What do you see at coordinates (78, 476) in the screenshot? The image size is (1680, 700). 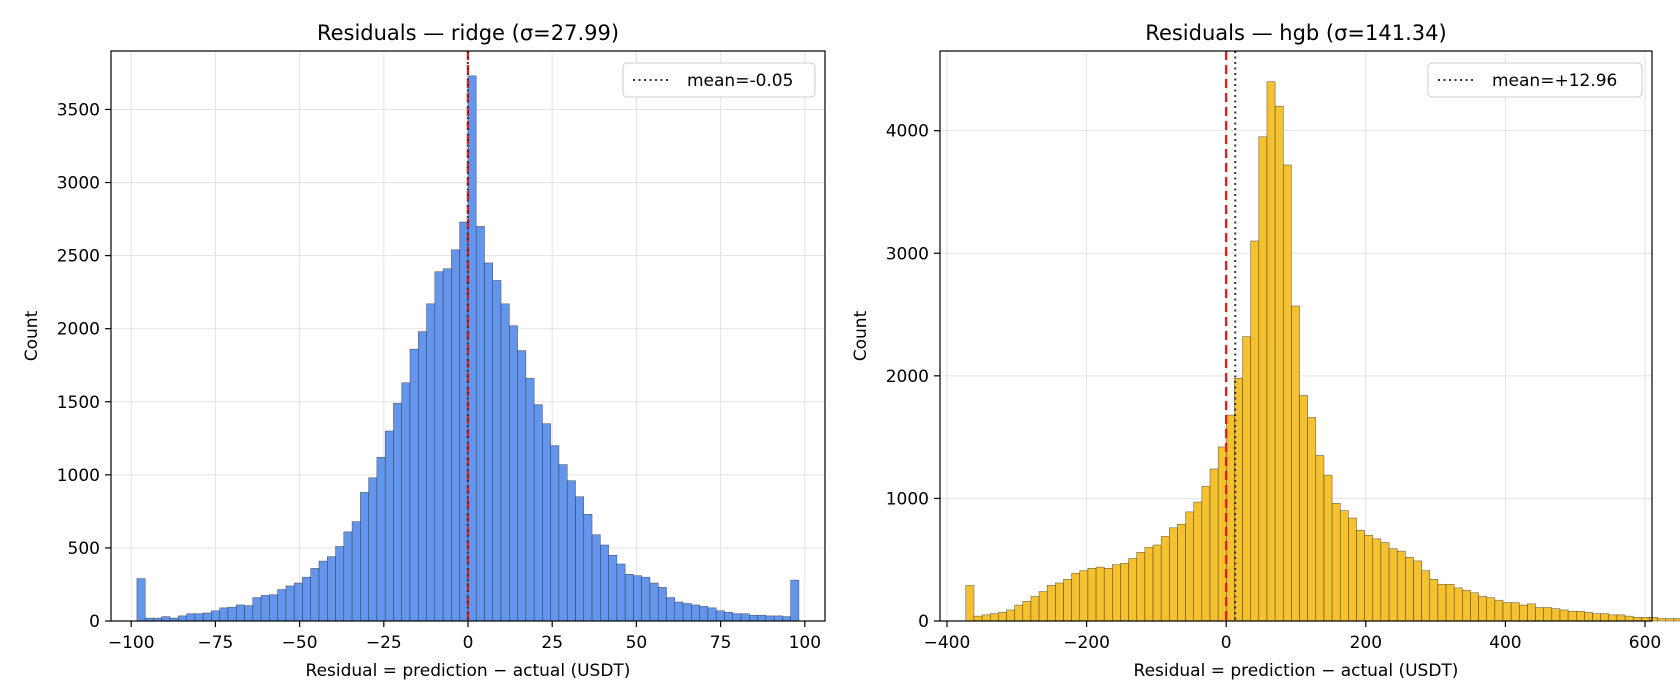 I see `y-tick-label: 1000` at bounding box center [78, 476].